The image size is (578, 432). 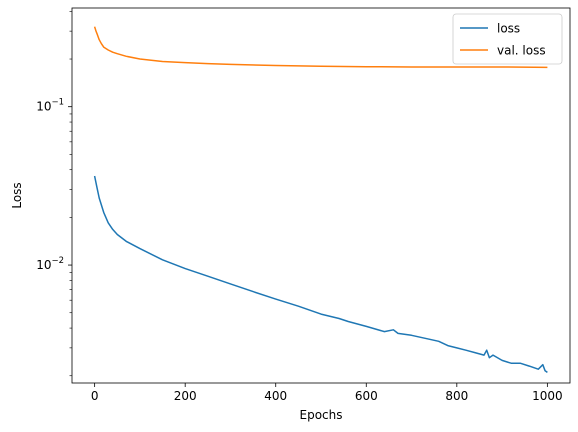 I want to click on y-axis-minor-ticks, so click(x=70, y=194).